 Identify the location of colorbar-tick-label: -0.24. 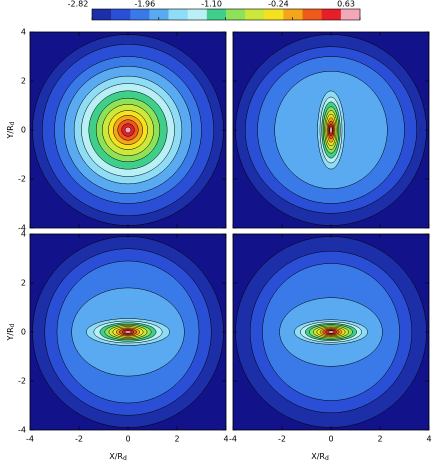
(278, 4).